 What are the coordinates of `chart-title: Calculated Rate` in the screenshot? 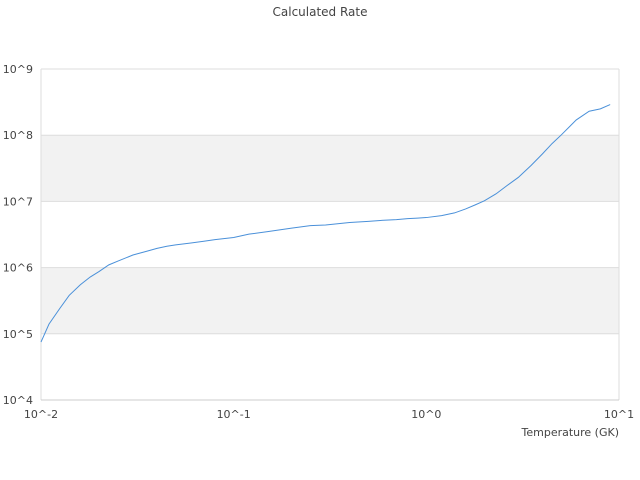 It's located at (320, 12).